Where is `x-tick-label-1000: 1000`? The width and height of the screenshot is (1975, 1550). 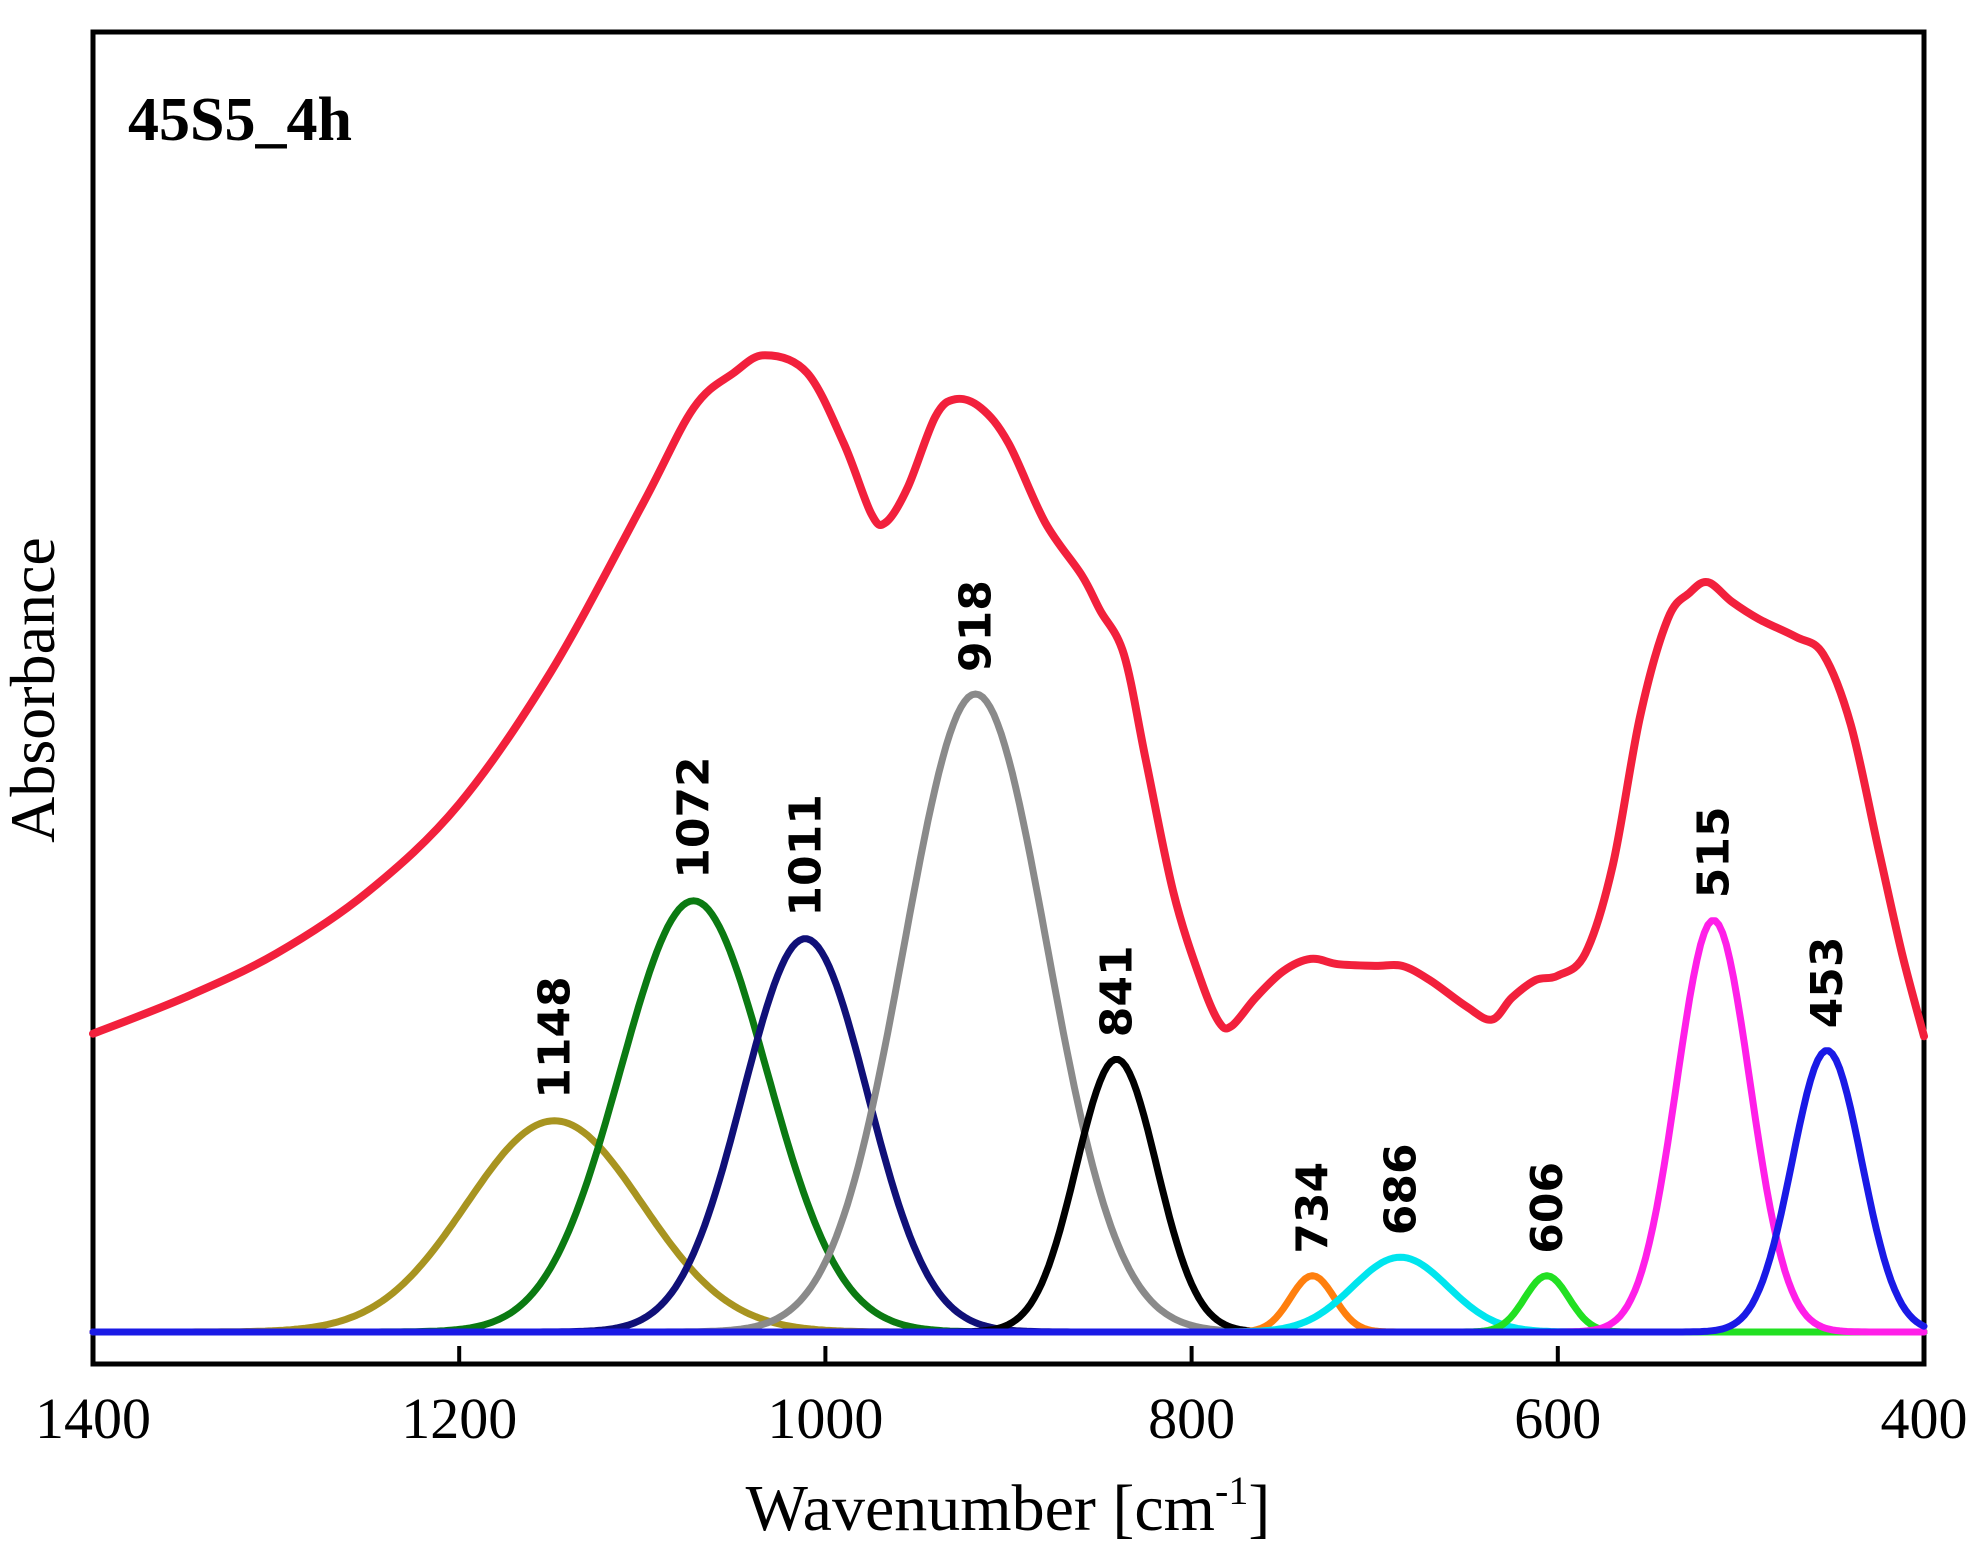
x-tick-label-1000: 1000 is located at coordinates (825, 1418).